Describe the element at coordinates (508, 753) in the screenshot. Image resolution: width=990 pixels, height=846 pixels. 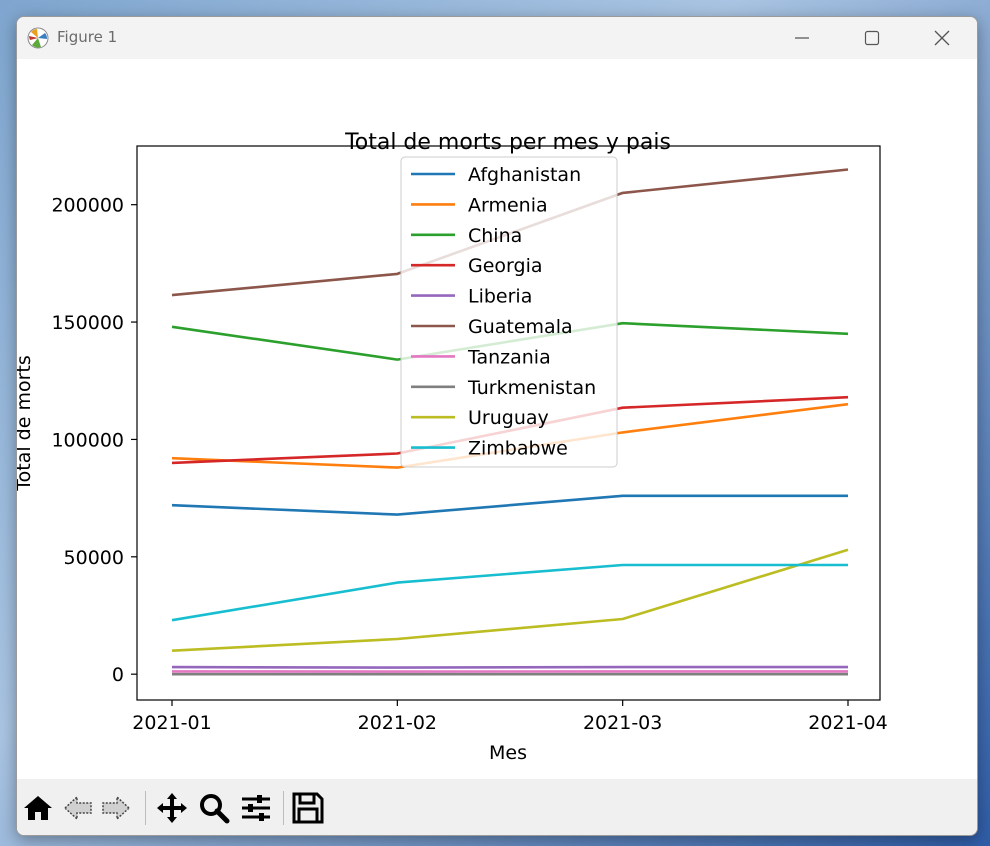
I see `x-axis-label: Mes` at that location.